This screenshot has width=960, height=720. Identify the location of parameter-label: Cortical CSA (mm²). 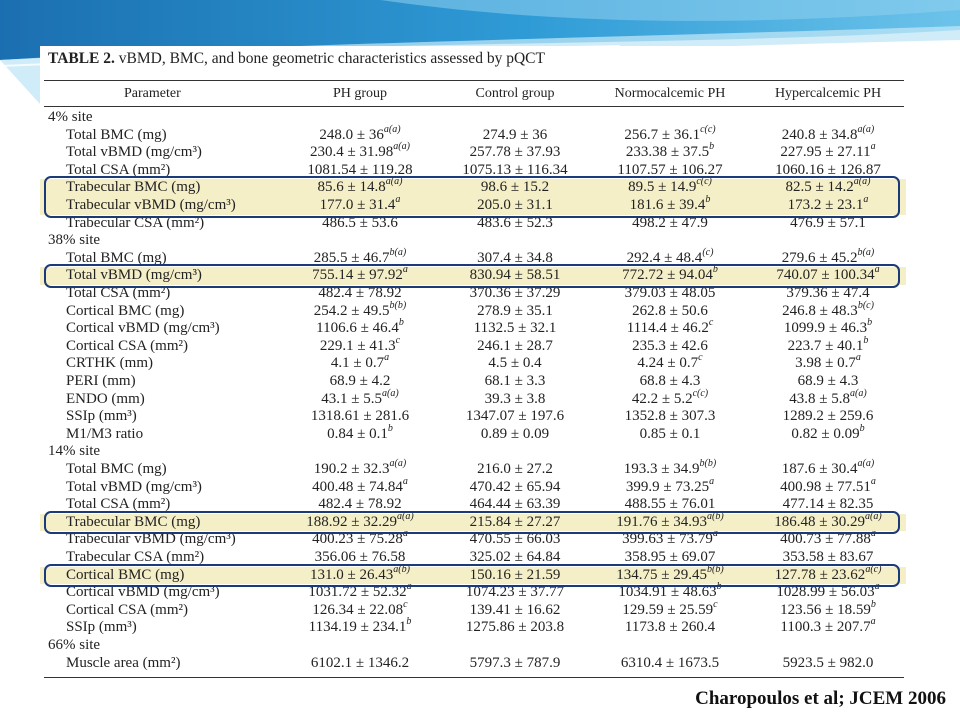
(127, 345).